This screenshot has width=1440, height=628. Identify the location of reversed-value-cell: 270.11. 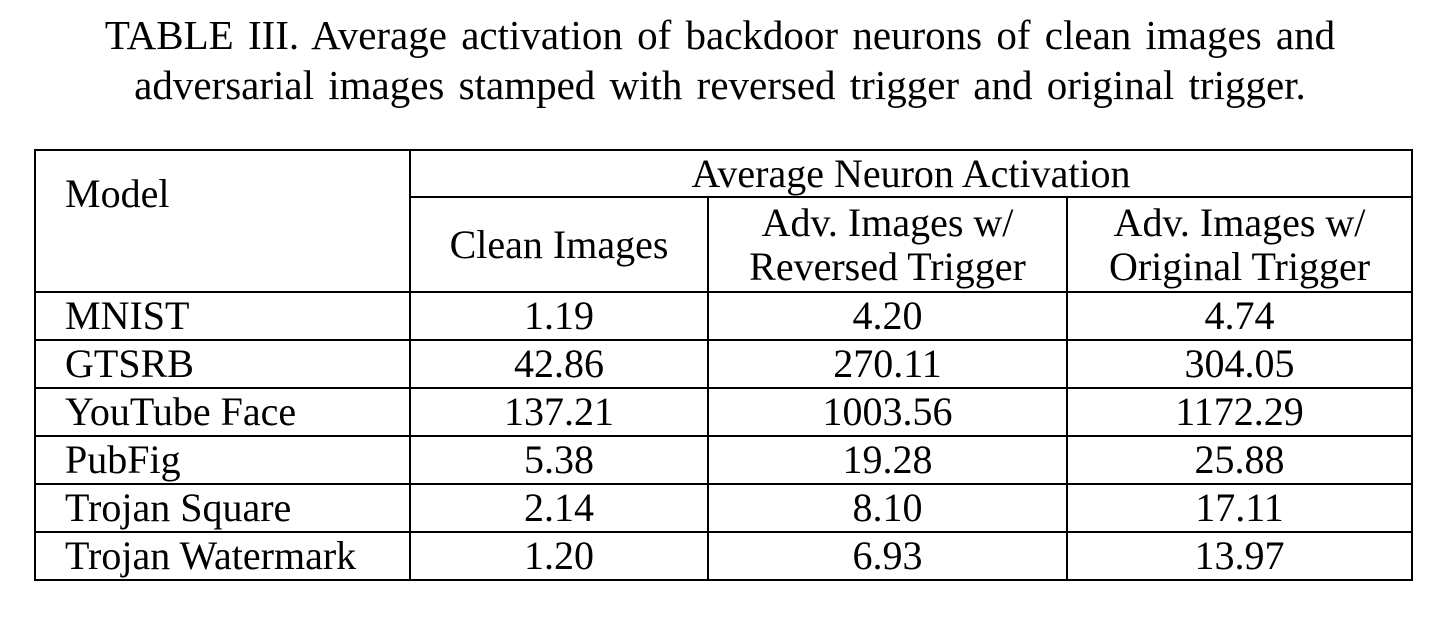
(887, 364).